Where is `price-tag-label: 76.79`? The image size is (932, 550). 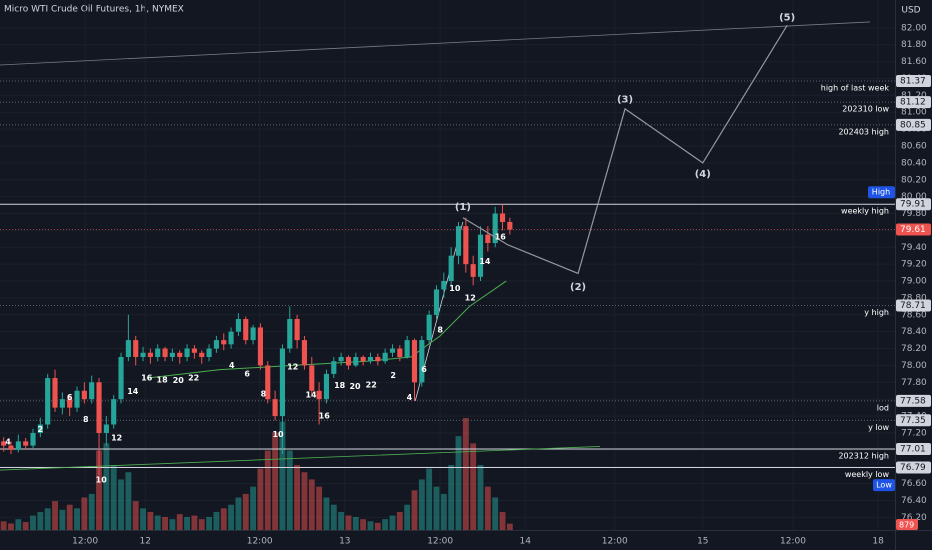
price-tag-label: 76.79 is located at coordinates (913, 468).